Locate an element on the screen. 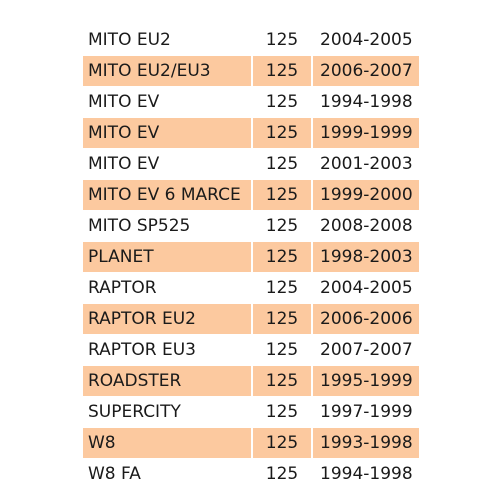 The image size is (500, 500). table-row: RAPTOR EU2 125 2006-2006 is located at coordinates (251, 319).